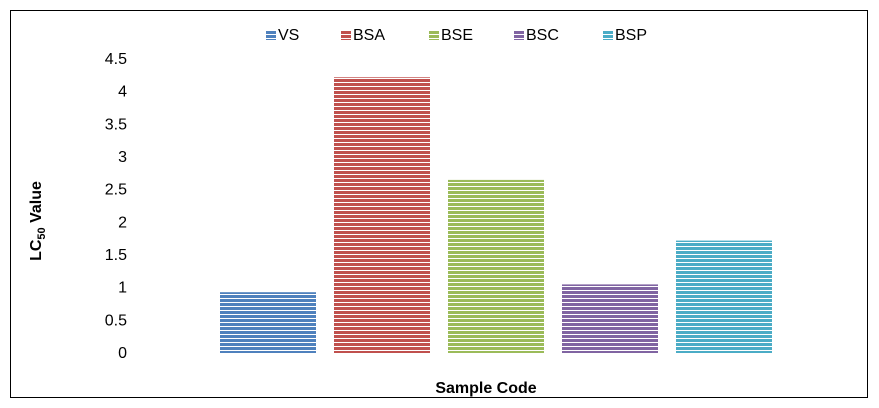  I want to click on y-tick-label: 0, so click(122, 353).